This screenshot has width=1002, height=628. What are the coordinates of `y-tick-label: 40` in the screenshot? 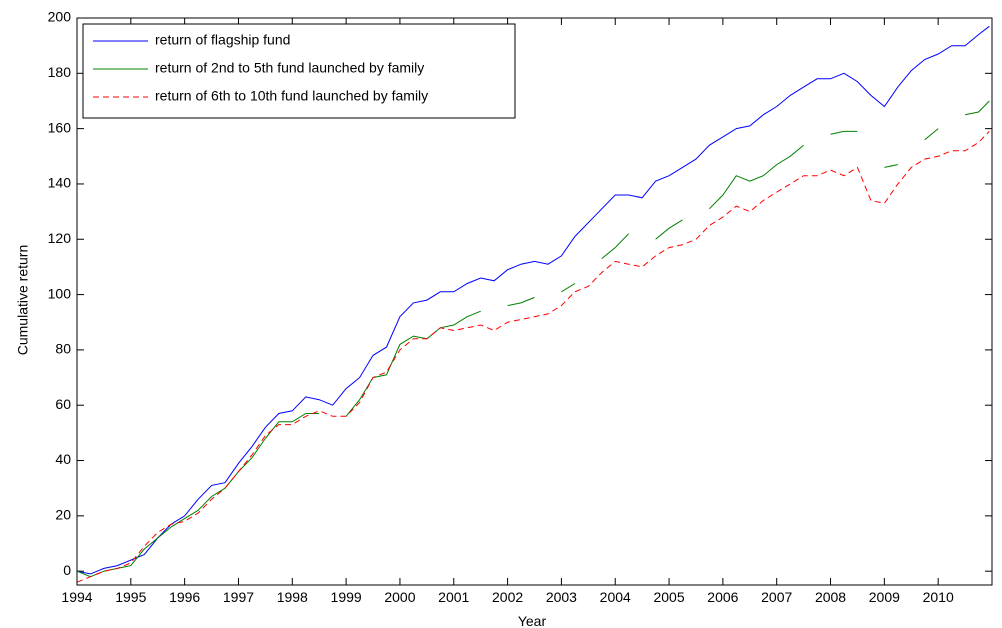 It's located at (63, 459).